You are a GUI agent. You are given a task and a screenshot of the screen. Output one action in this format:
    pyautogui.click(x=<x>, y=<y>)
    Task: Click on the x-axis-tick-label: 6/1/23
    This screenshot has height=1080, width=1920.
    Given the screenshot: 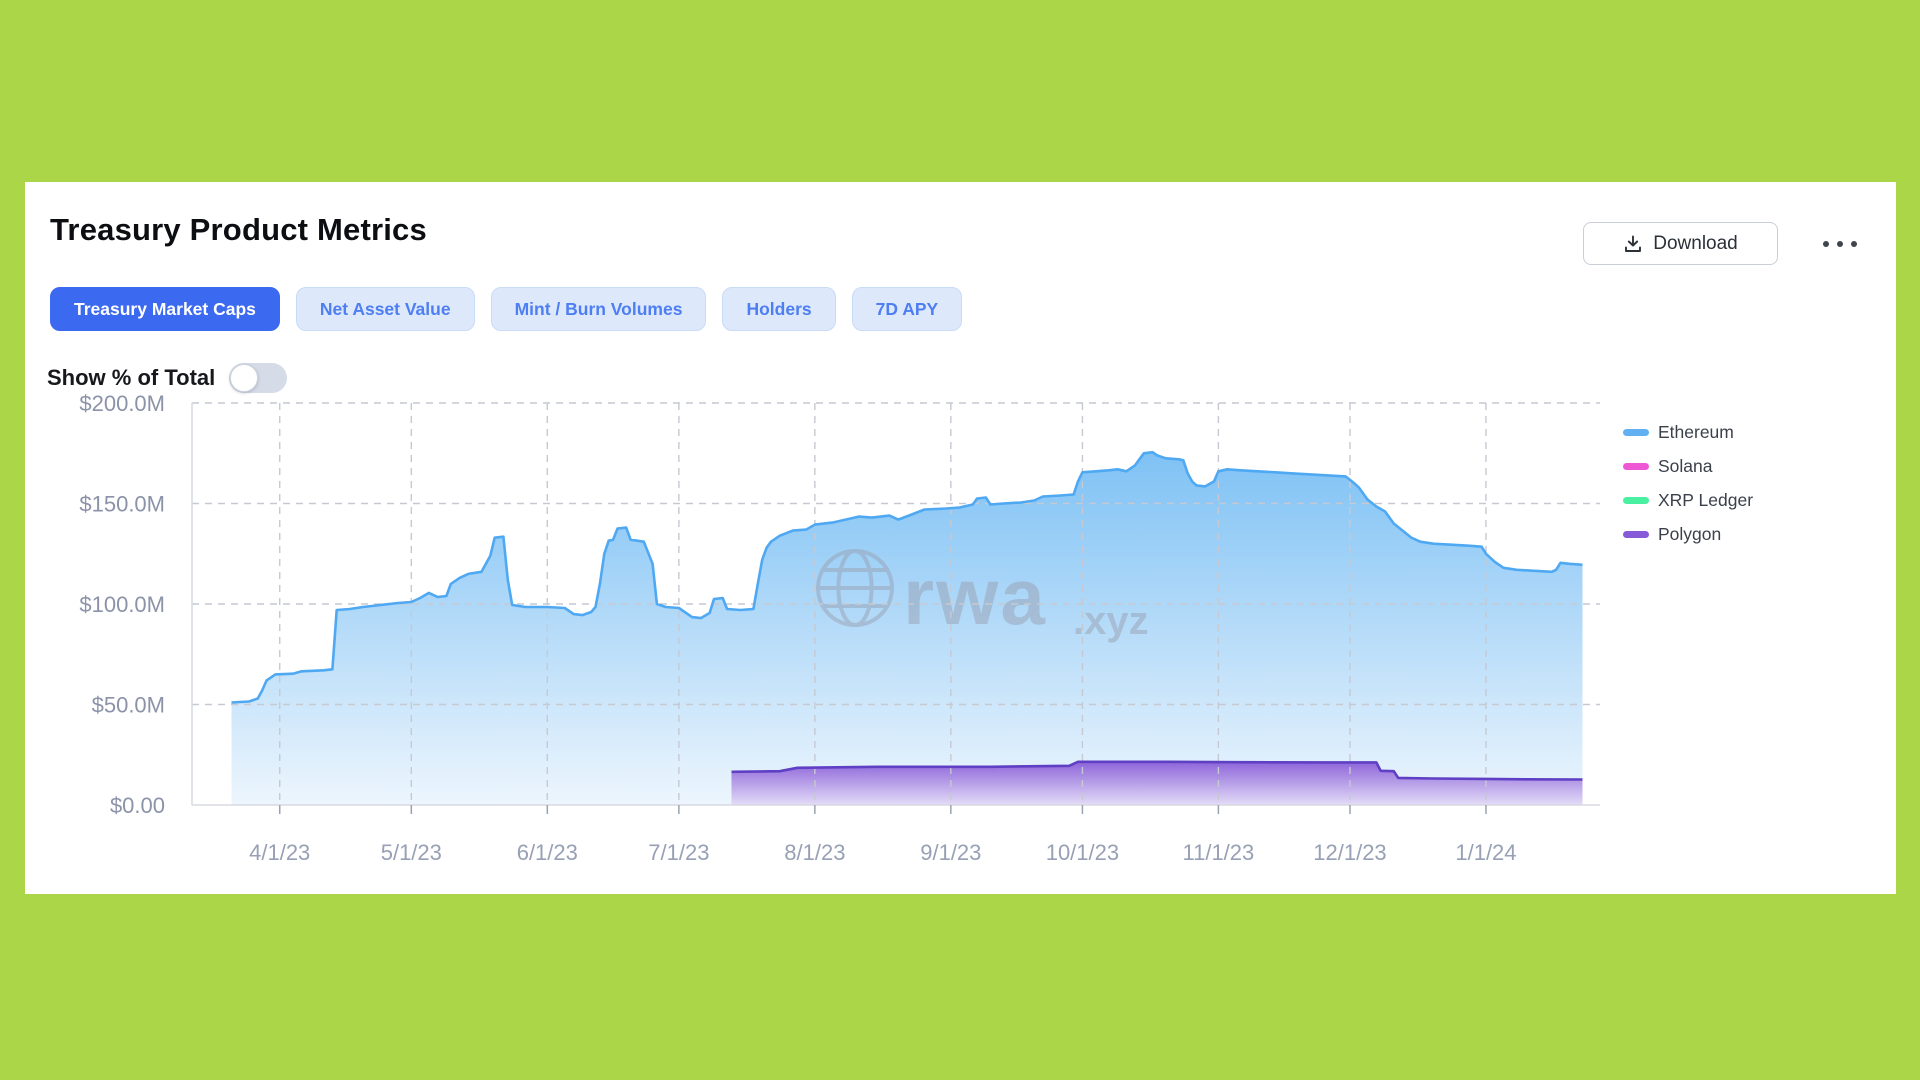 What is the action you would take?
    pyautogui.click(x=547, y=852)
    